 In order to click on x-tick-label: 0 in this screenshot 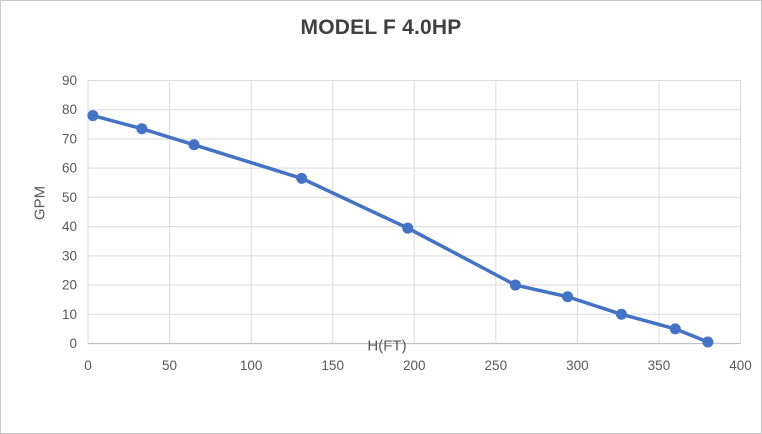, I will do `click(88, 365)`.